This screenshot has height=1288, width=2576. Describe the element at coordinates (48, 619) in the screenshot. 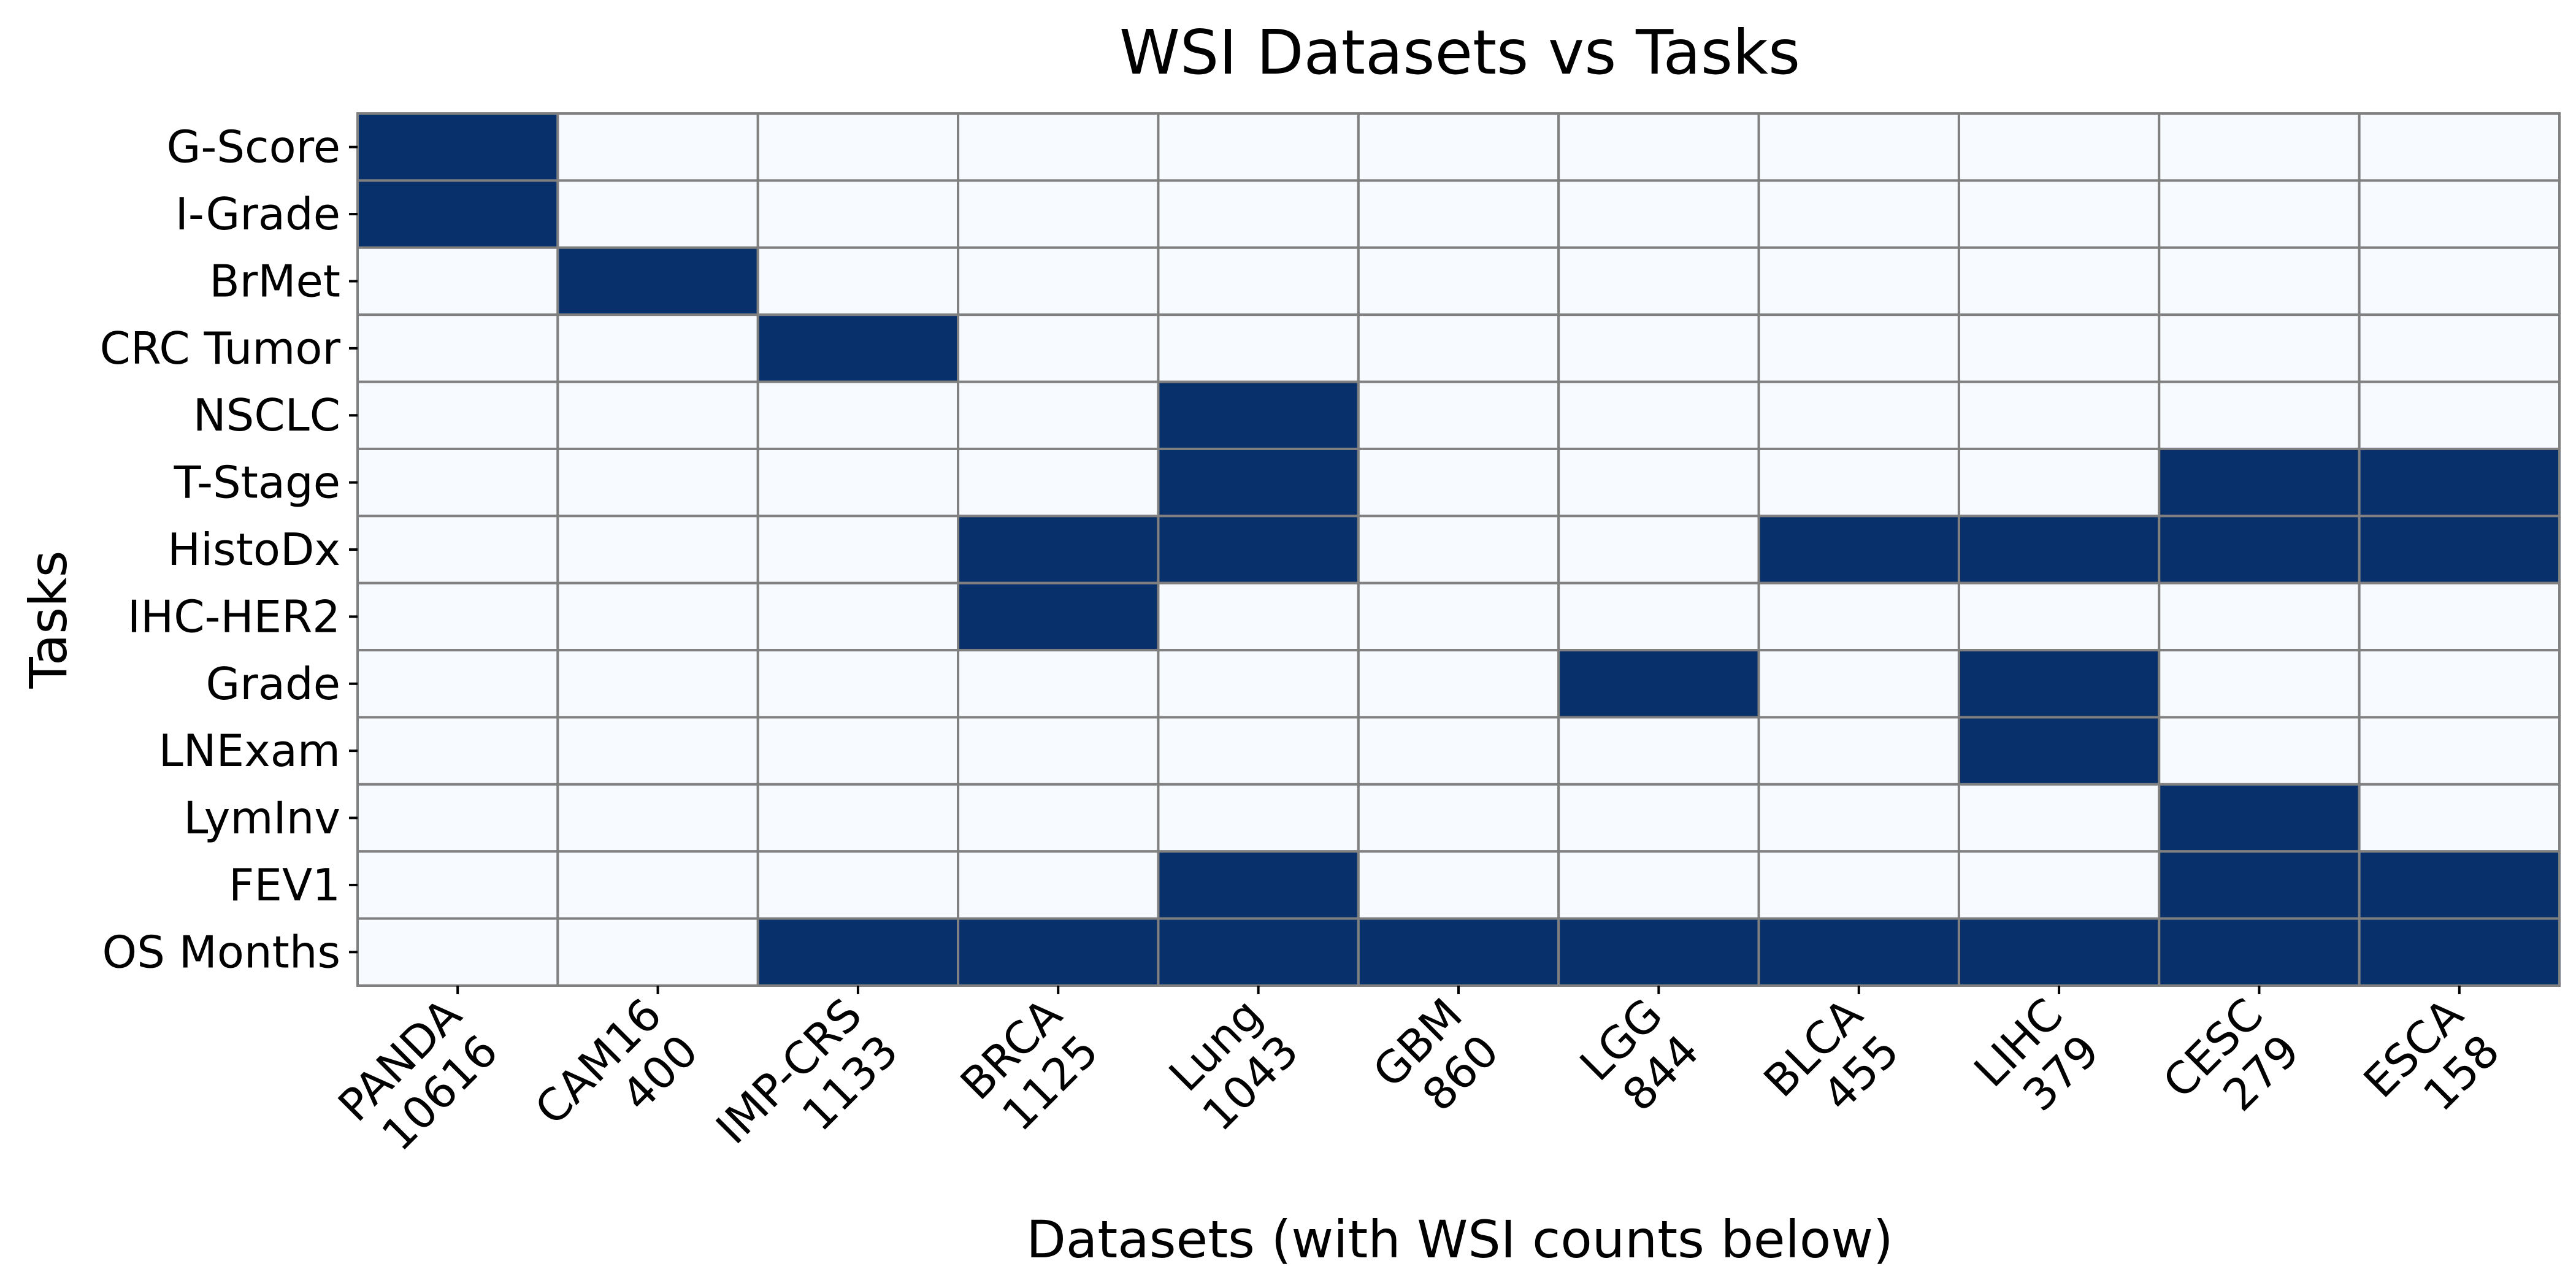

I see `y-axis-label: Tasks` at that location.